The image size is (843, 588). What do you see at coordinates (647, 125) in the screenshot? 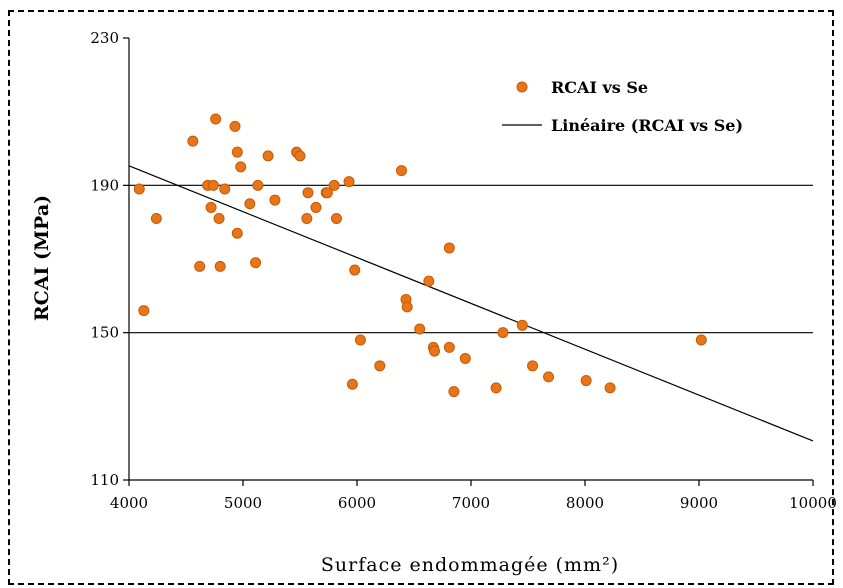
I see `legend-label-linear: Linéaire (RCAI vs Se)` at bounding box center [647, 125].